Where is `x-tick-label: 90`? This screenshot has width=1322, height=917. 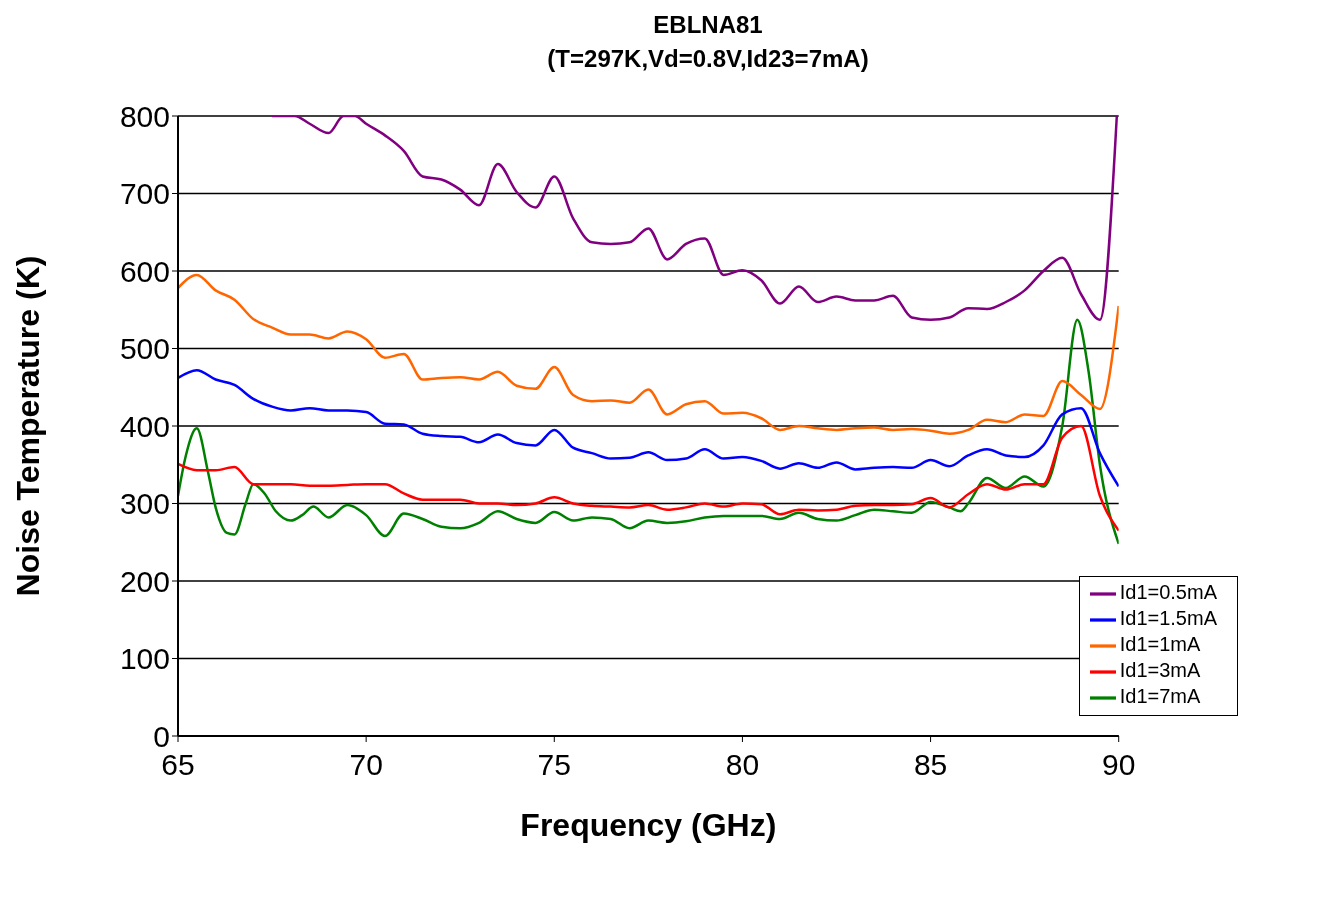
x-tick-label: 90 is located at coordinates (1119, 765).